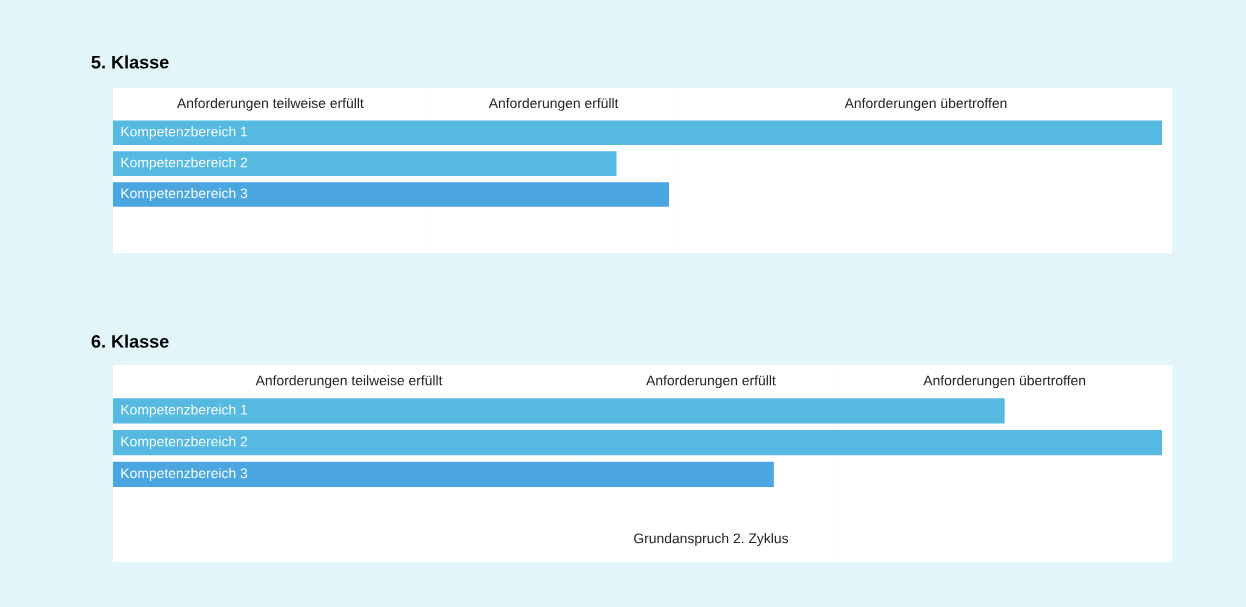 This screenshot has height=607, width=1246. Describe the element at coordinates (711, 539) in the screenshot. I see `text: Grundanspruch 2. Zyklus` at that location.